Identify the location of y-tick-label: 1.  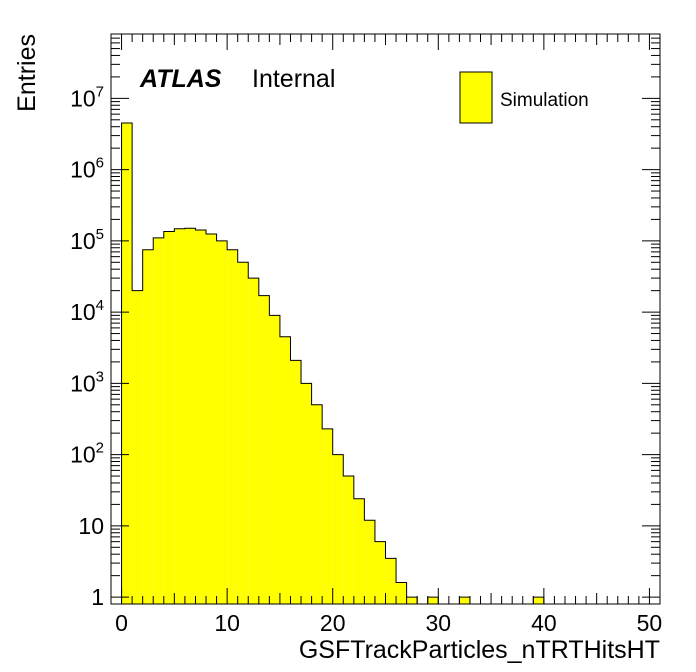
(97, 597).